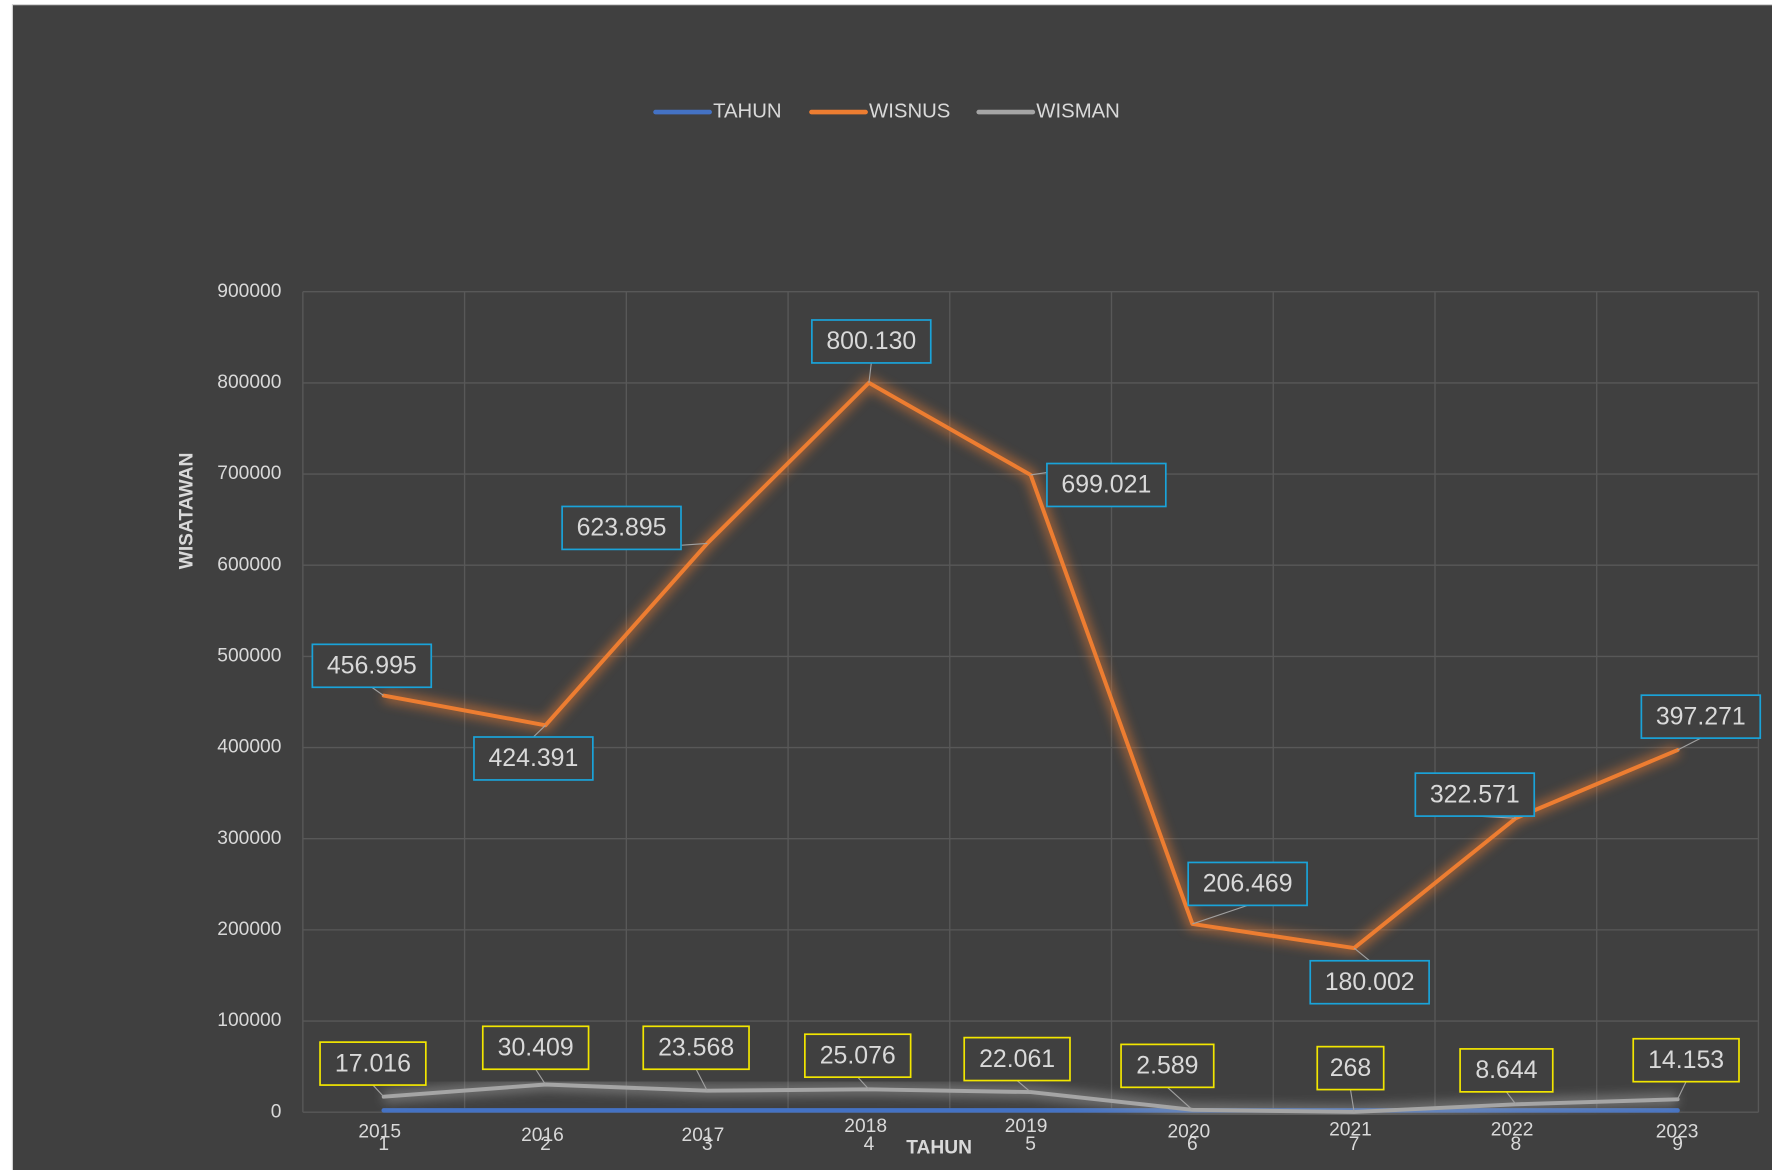 This screenshot has height=1170, width=1772. Describe the element at coordinates (187, 511) in the screenshot. I see `y-axis-title: WISATAWAN` at that location.